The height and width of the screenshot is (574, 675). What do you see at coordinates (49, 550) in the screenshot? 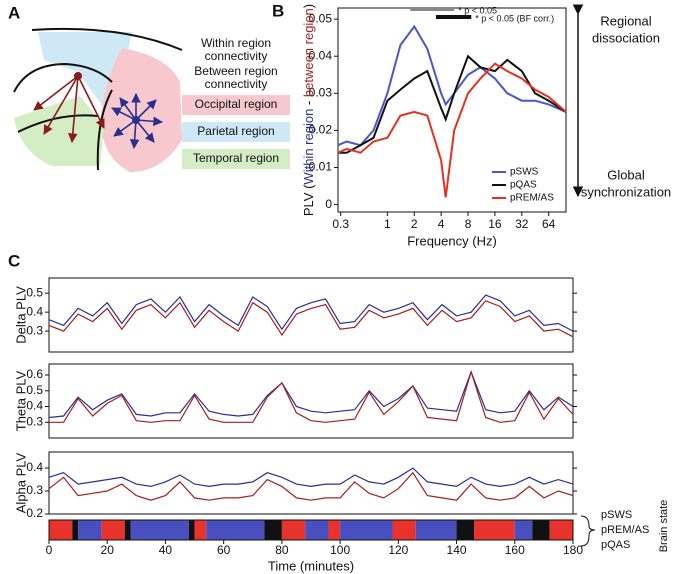
I see `x-tick-label: 0` at bounding box center [49, 550].